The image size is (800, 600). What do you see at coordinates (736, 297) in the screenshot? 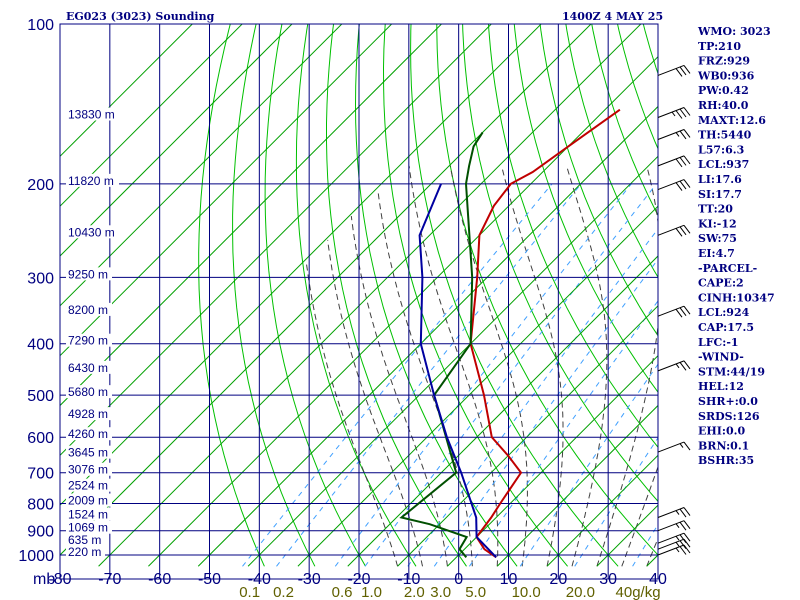
I see `index-line: CINH:10347` at bounding box center [736, 297].